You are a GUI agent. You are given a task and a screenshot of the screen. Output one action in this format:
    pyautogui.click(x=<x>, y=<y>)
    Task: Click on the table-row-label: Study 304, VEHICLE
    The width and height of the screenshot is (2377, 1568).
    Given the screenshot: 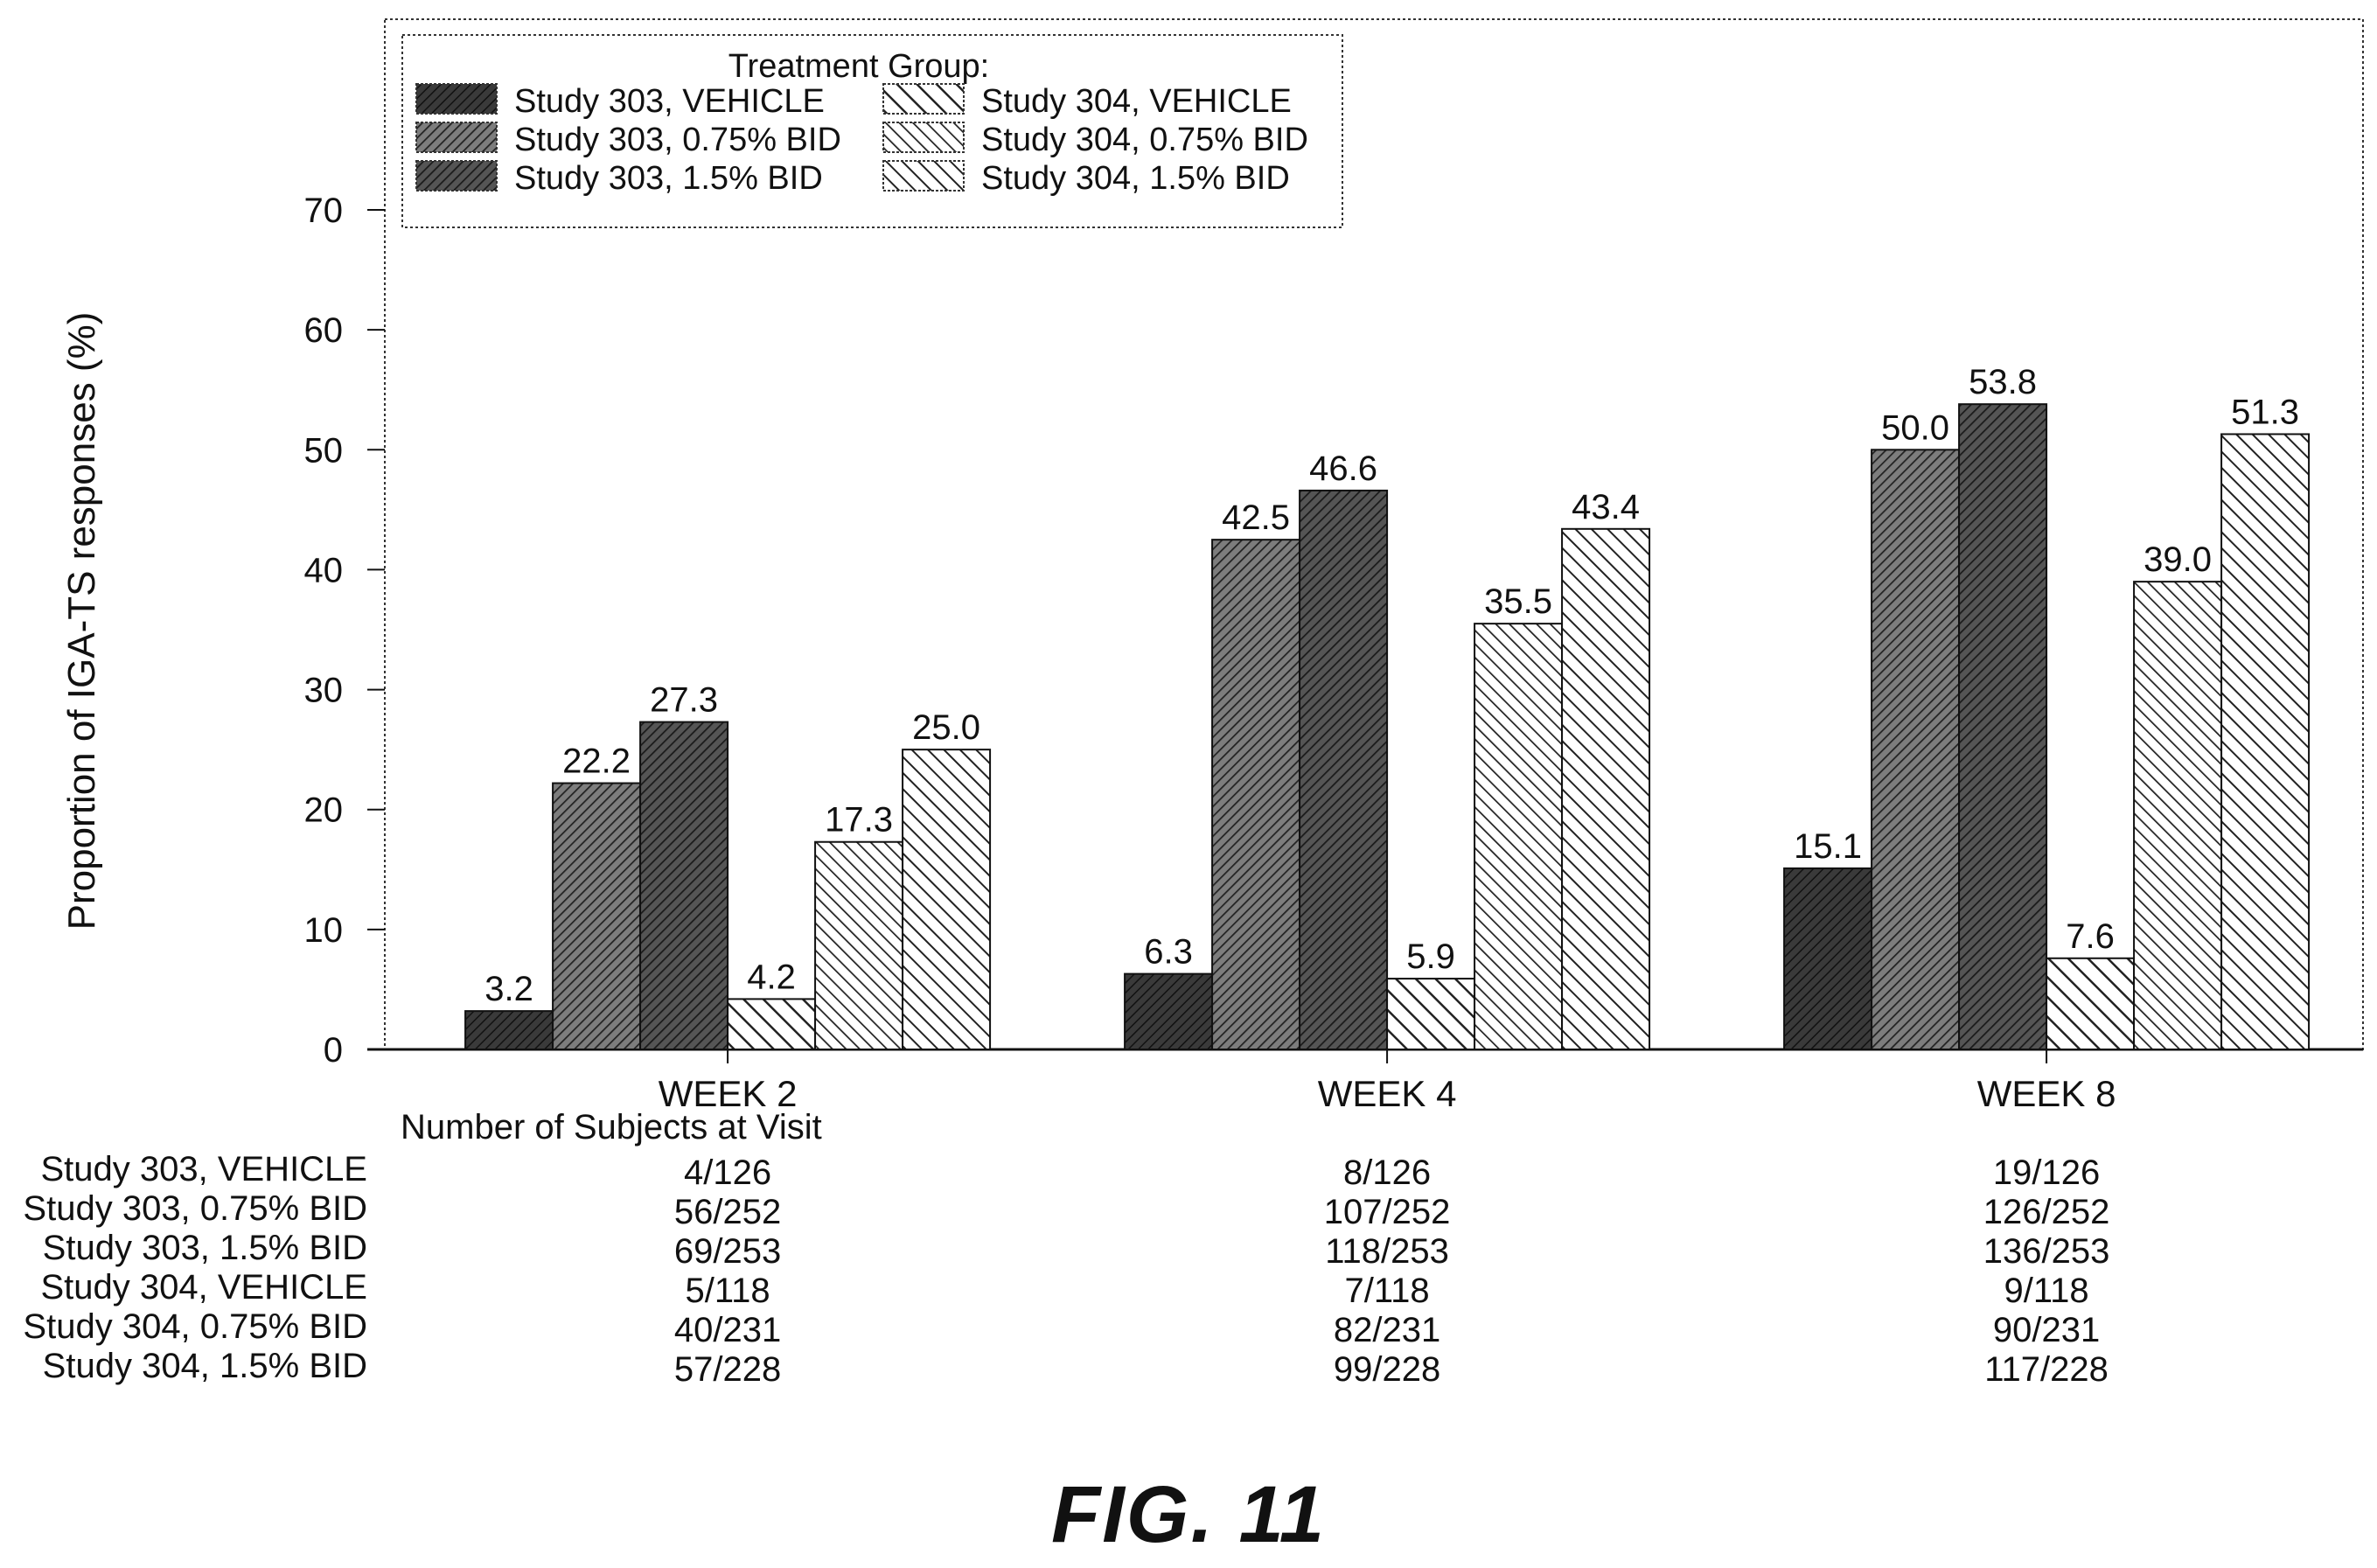 What is the action you would take?
    pyautogui.click(x=203, y=1287)
    